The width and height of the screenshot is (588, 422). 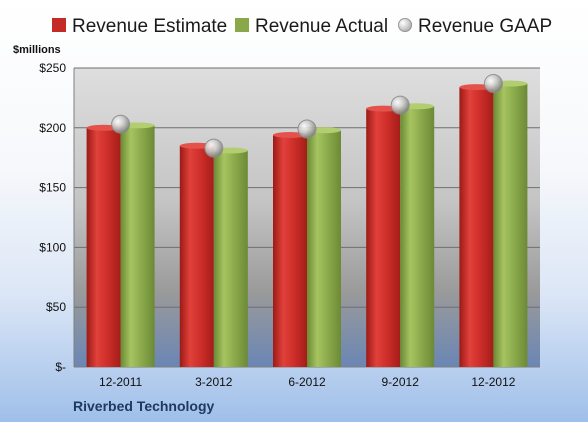 What do you see at coordinates (60, 367) in the screenshot?
I see `y-tick-label: $-` at bounding box center [60, 367].